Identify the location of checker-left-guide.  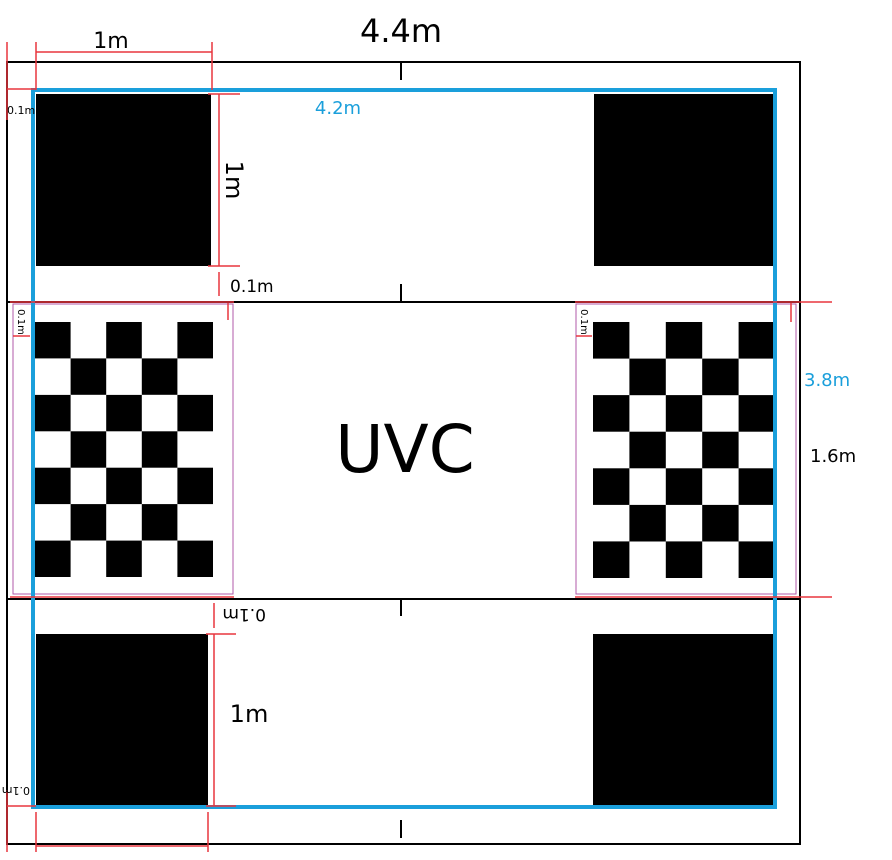
(123, 449).